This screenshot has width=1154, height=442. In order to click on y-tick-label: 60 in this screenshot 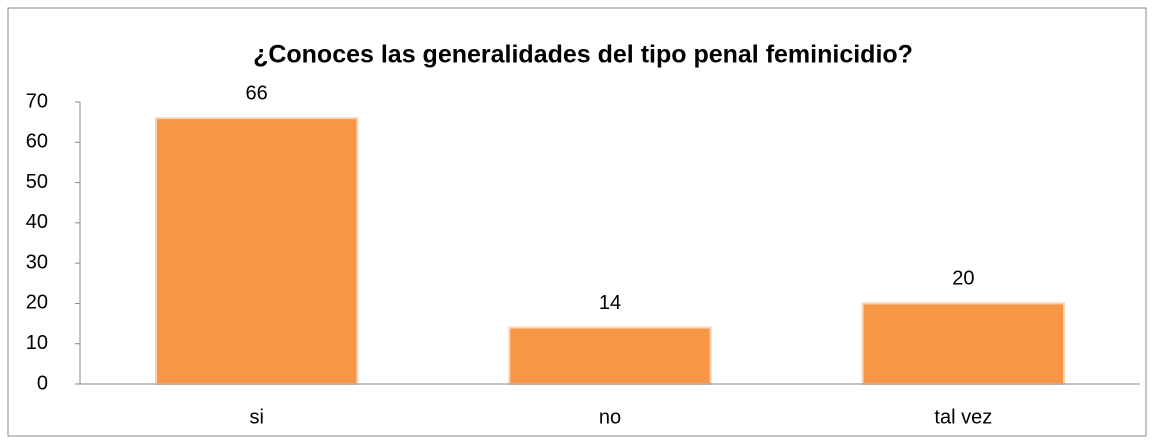, I will do `click(37, 142)`.